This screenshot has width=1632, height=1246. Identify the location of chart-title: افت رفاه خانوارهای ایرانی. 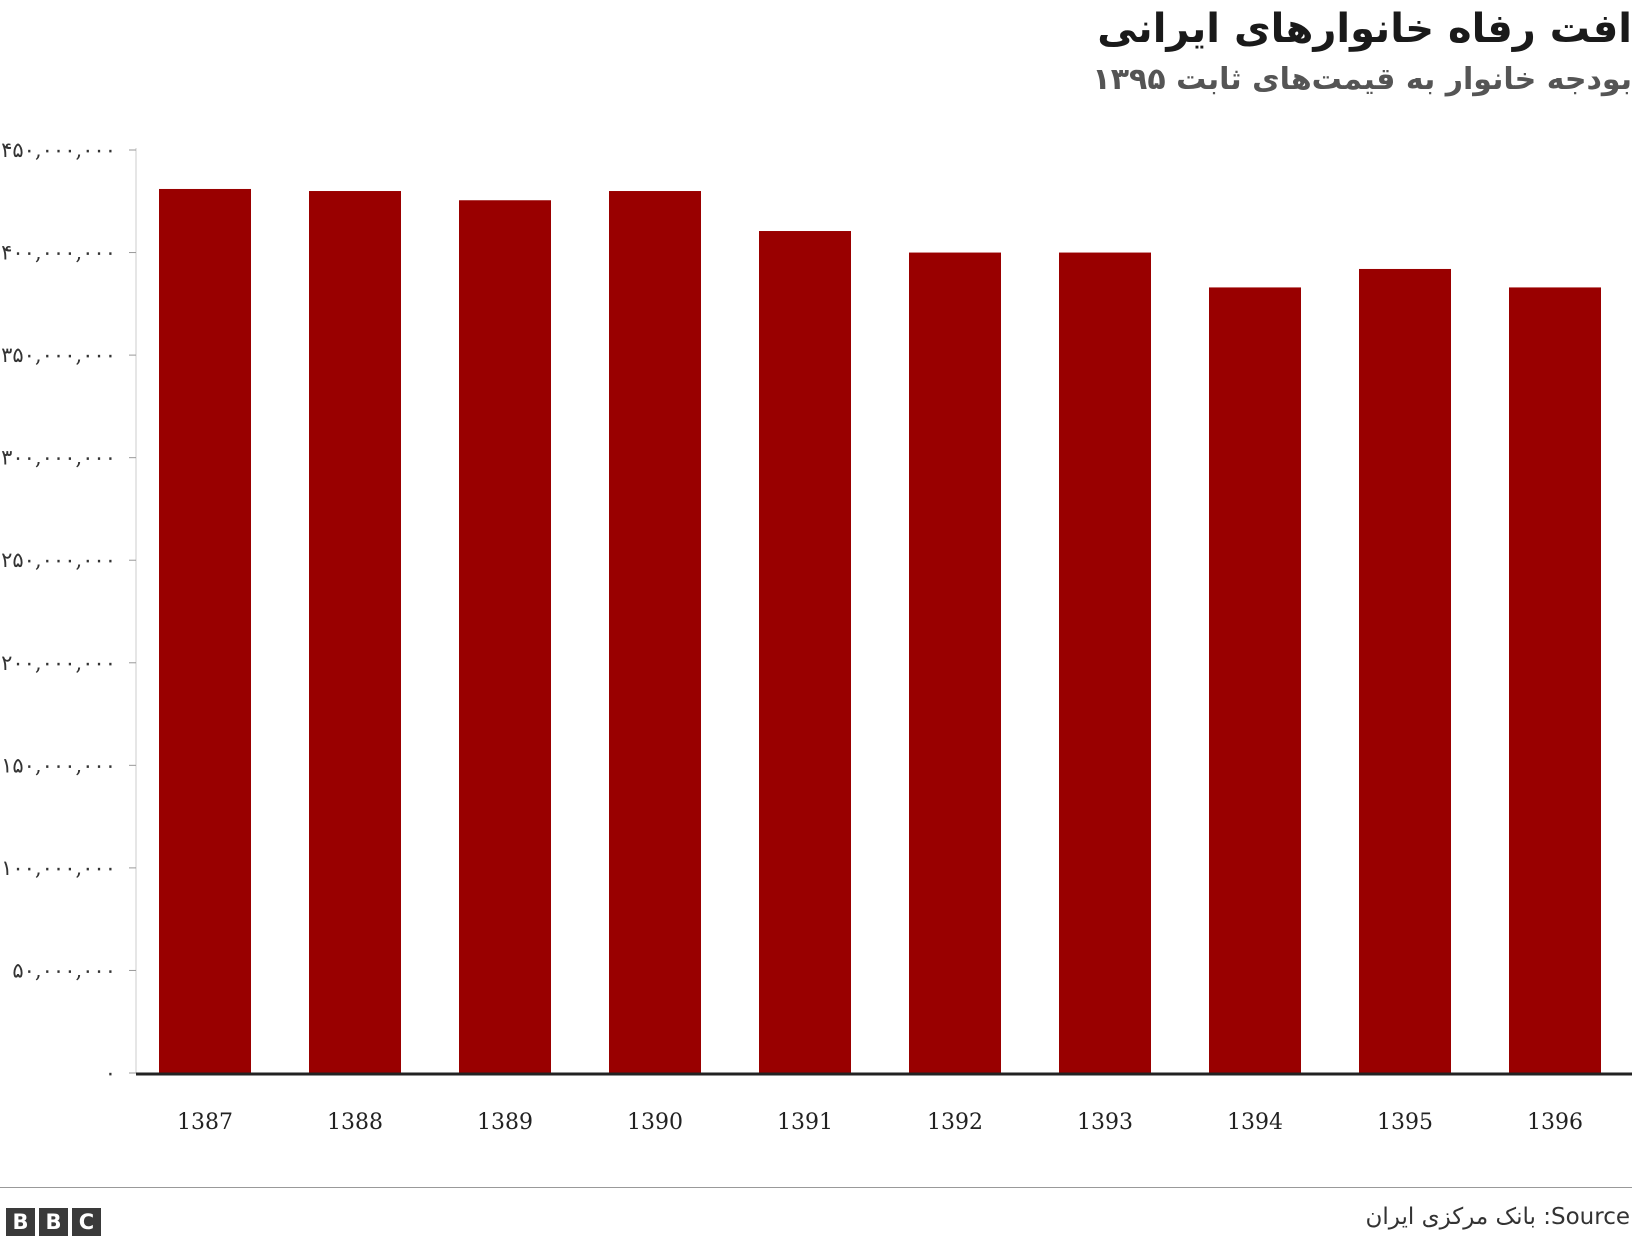
(1364, 29).